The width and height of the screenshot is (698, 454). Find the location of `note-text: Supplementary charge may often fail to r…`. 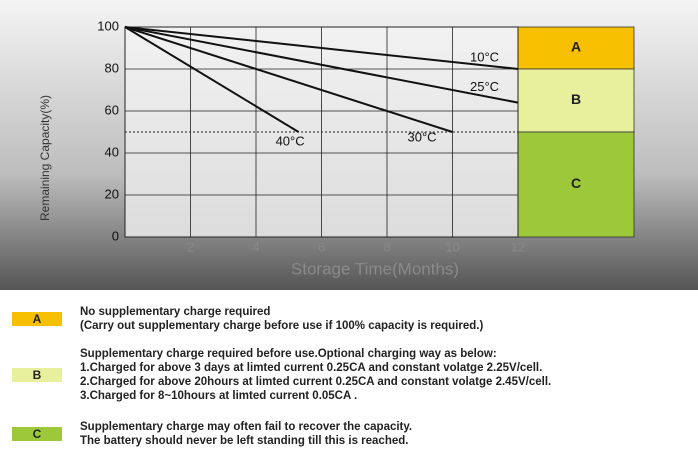

note-text: Supplementary charge may often fail to r… is located at coordinates (246, 427).